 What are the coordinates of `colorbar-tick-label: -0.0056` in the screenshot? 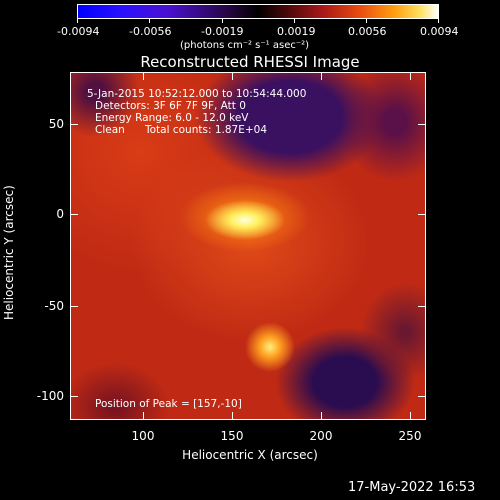 It's located at (150, 31).